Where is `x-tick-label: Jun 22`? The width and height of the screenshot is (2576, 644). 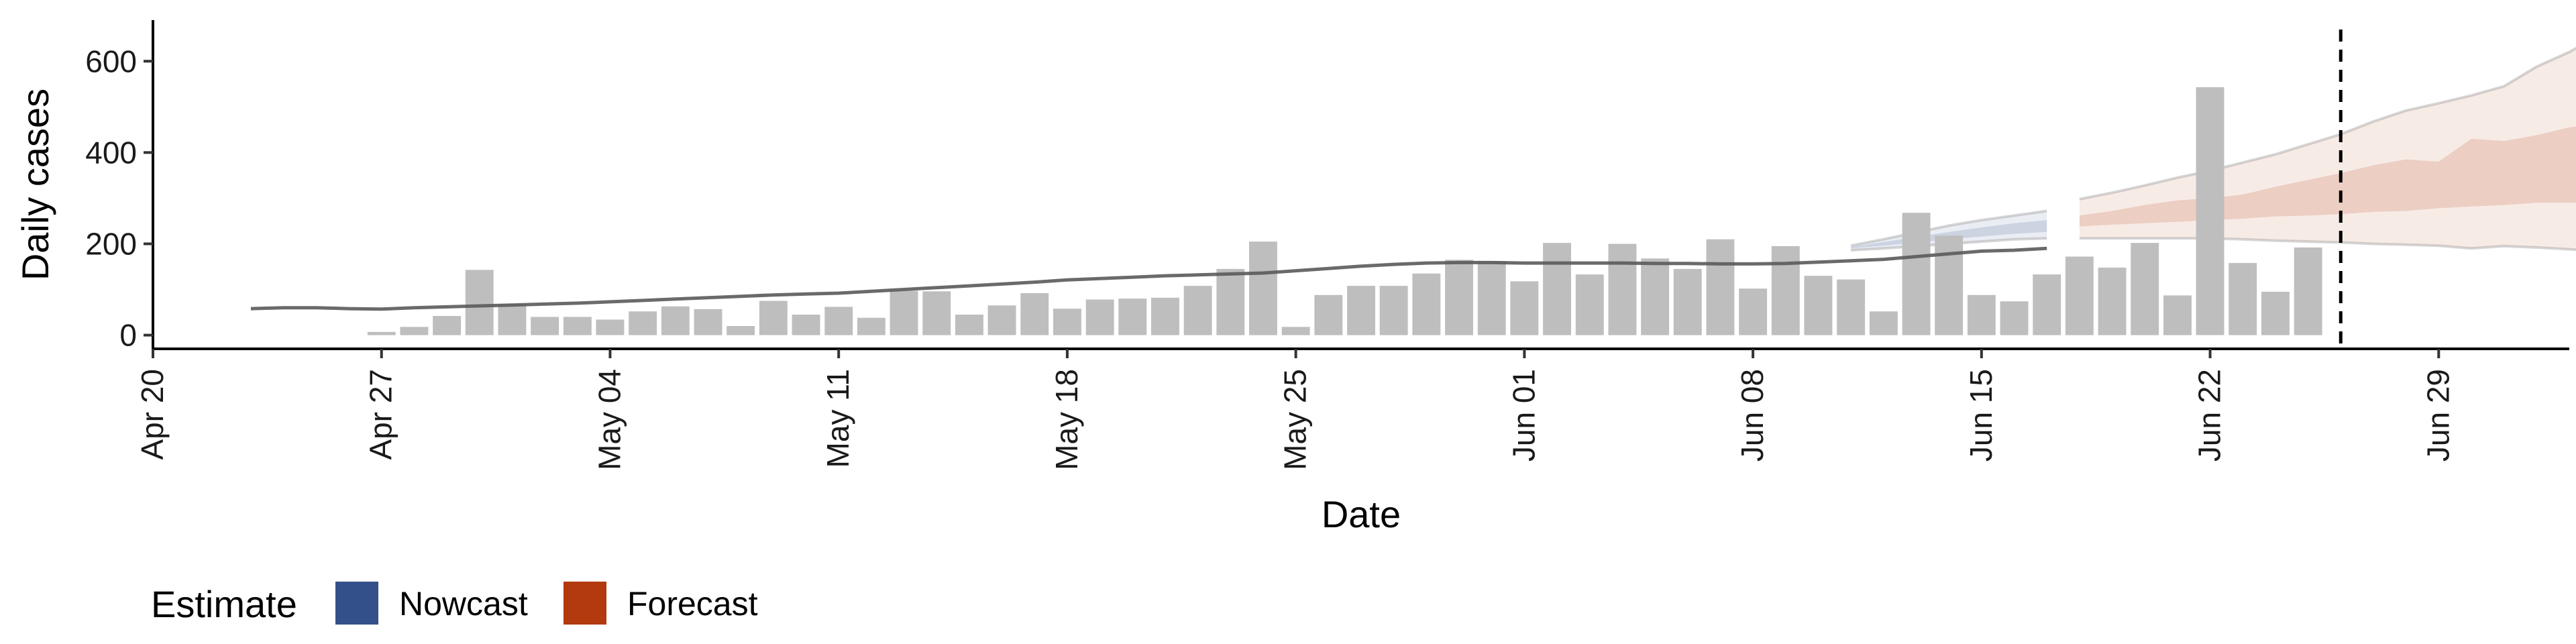
x-tick-label: Jun 22 is located at coordinates (2209, 415).